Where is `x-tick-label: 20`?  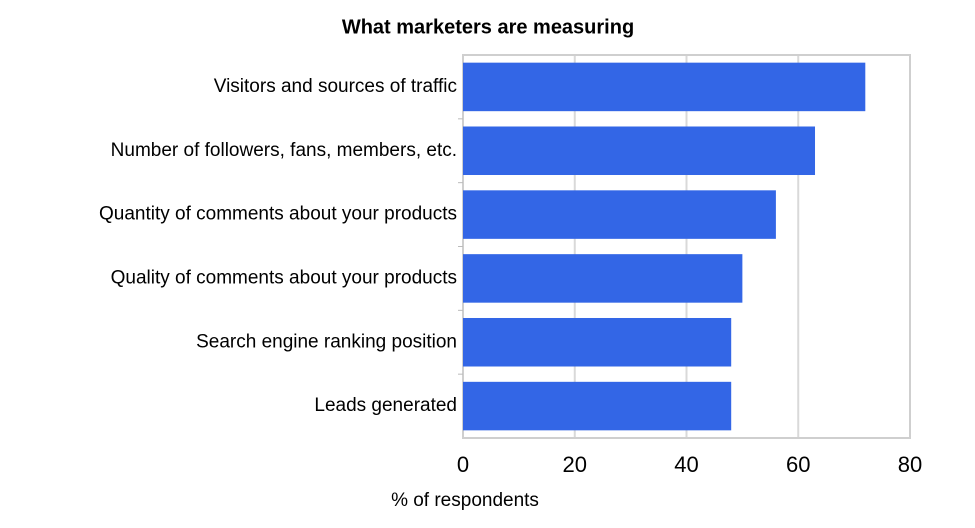
x-tick-label: 20 is located at coordinates (575, 464).